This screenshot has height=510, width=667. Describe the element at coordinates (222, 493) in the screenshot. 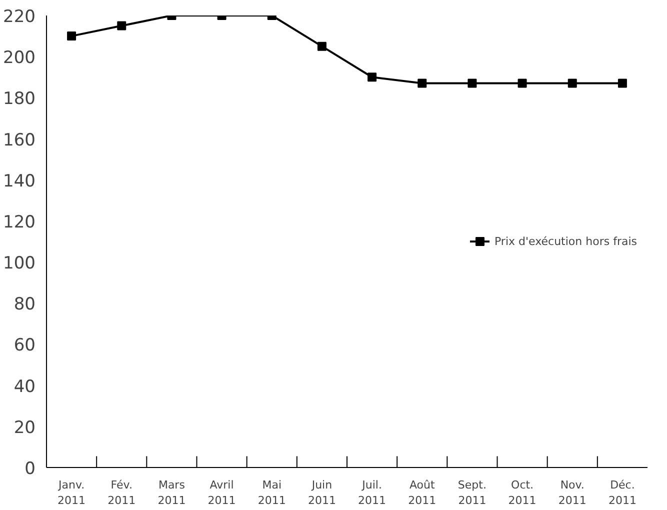

I see `x-tick-label: Avril 2011` at that location.